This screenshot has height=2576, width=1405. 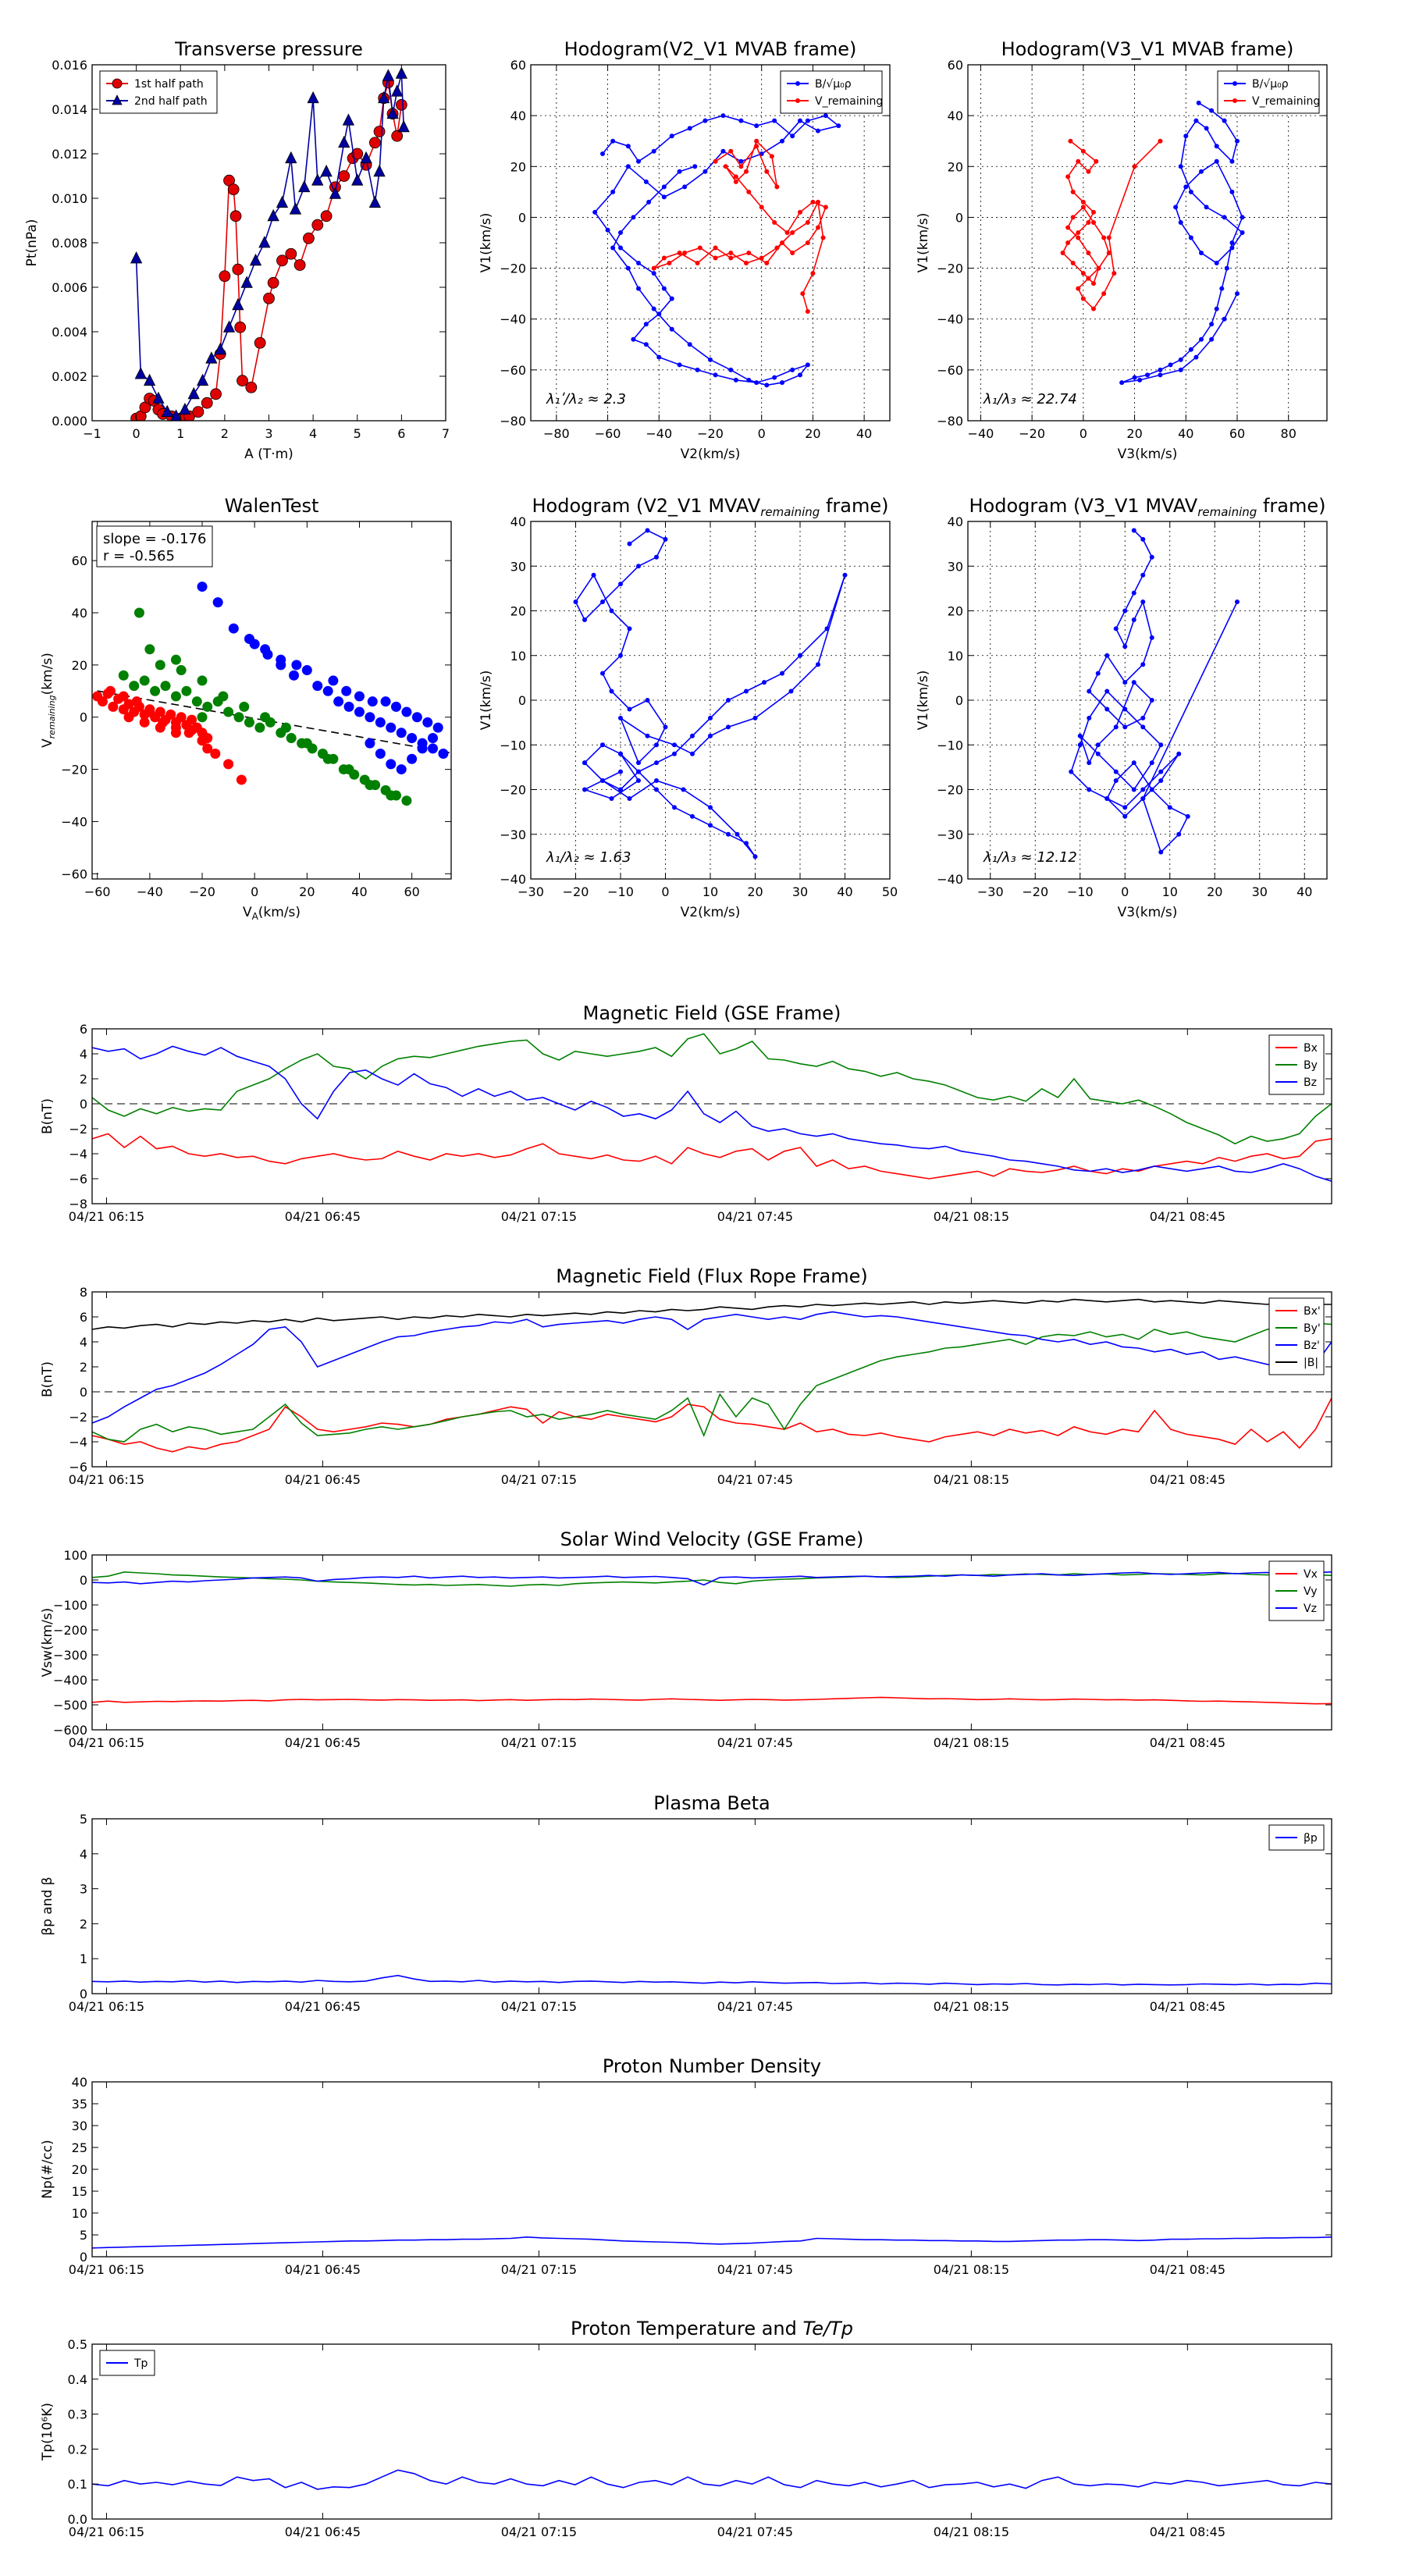 What do you see at coordinates (84, 1819) in the screenshot?
I see `y-tick-label: 5` at bounding box center [84, 1819].